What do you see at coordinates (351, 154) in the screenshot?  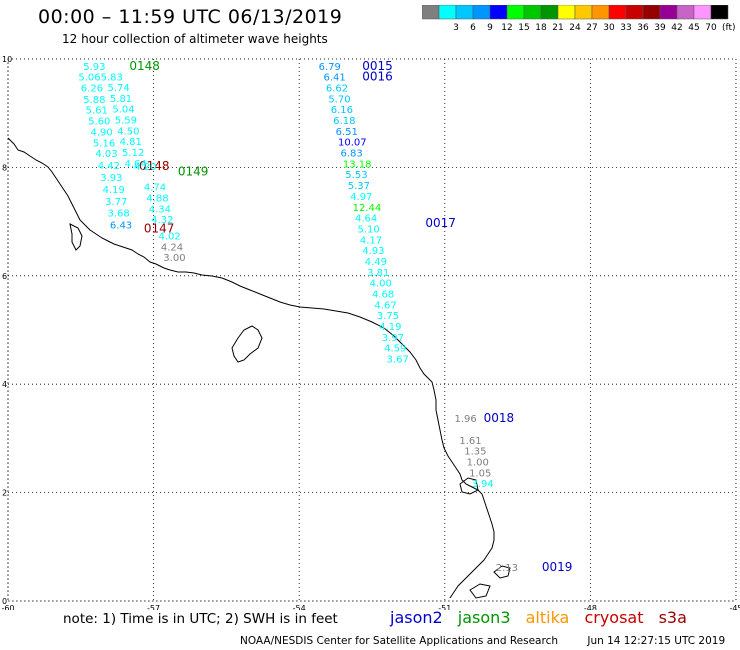 I see `wave-height-value: 6.83` at bounding box center [351, 154].